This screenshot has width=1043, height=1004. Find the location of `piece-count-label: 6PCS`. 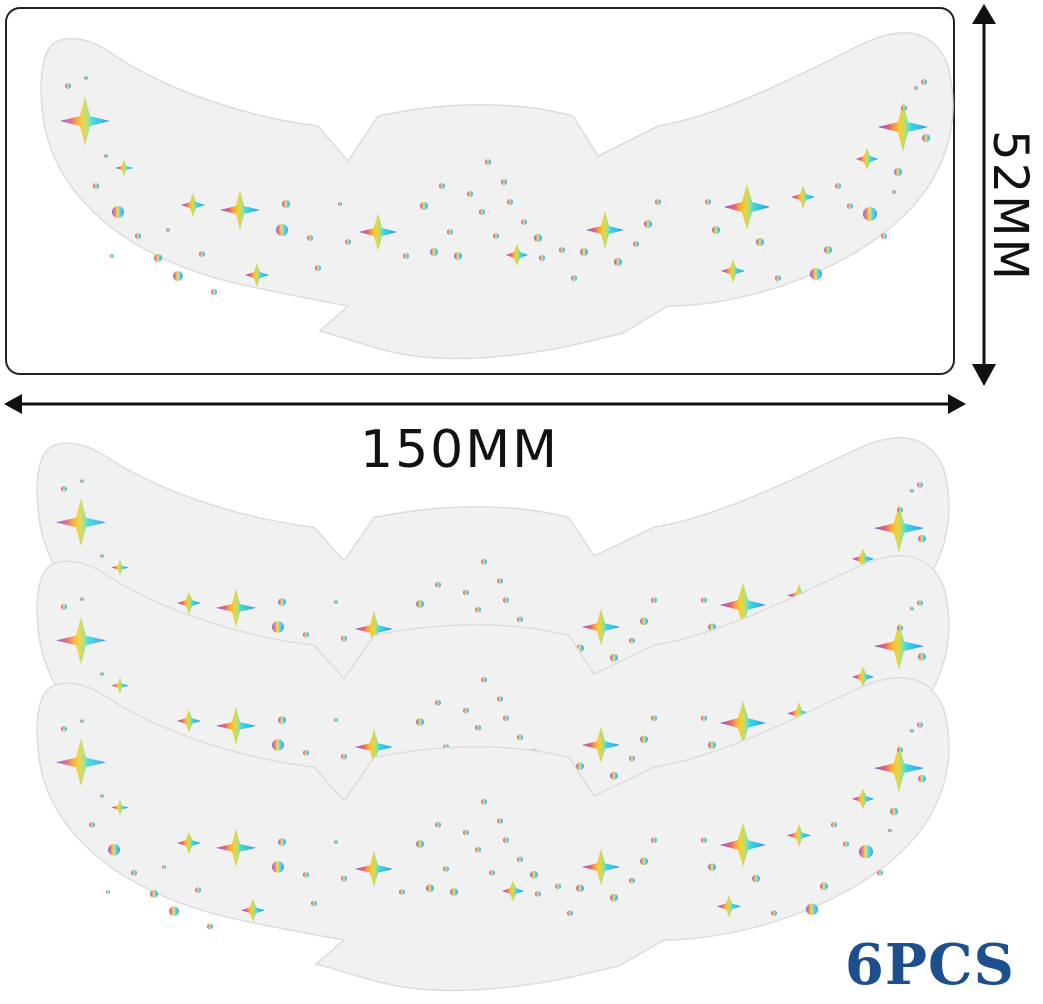

piece-count-label: 6PCS is located at coordinates (929, 965).